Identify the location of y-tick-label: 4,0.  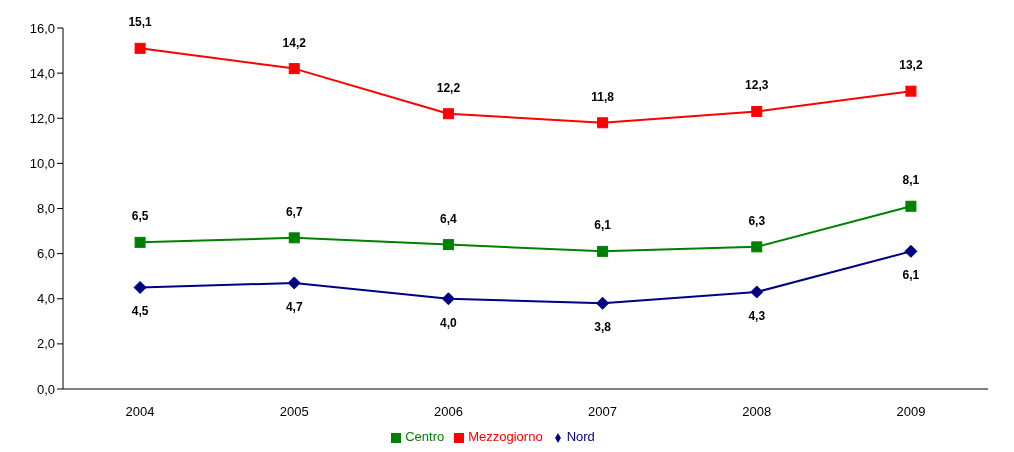
(45, 299).